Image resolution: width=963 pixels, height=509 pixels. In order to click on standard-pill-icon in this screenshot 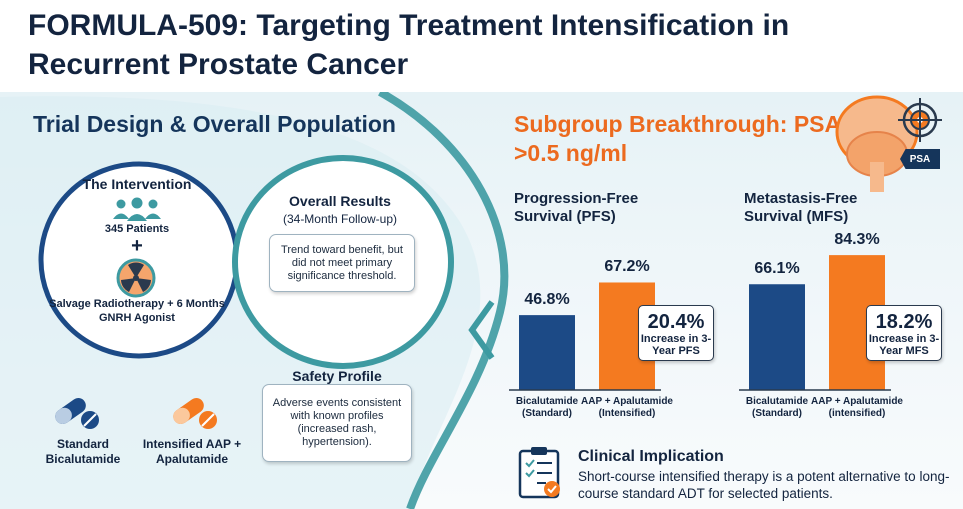, I will do `click(77, 413)`.